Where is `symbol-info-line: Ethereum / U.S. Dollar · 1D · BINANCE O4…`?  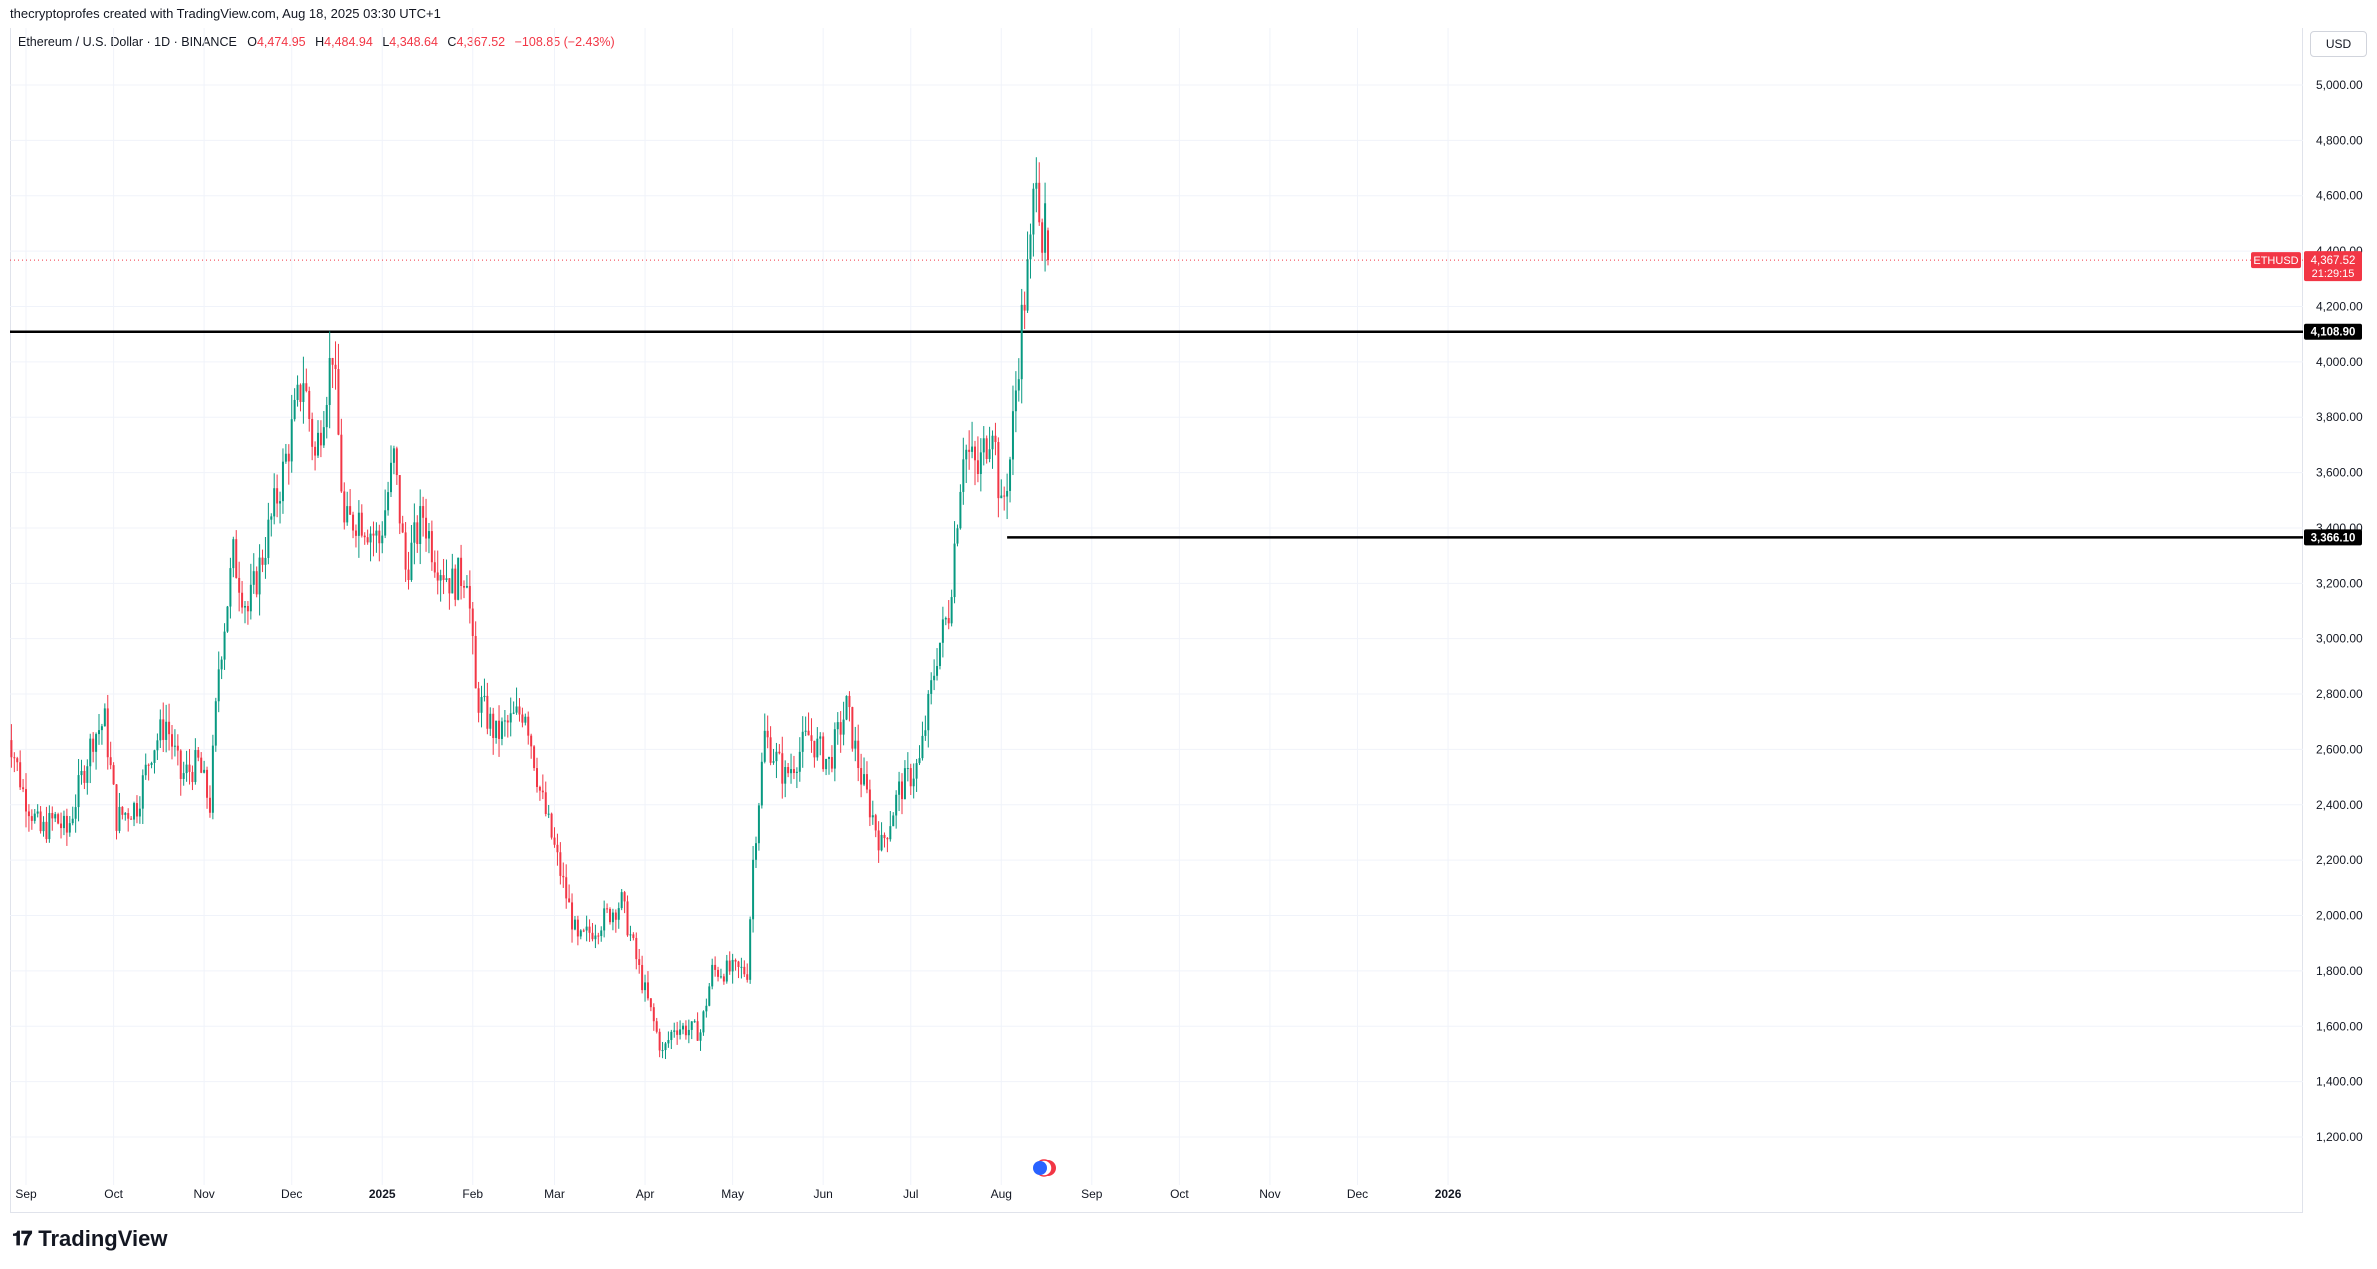
symbol-info-line: Ethereum / U.S. Dollar · 1D · BINANCE O4… is located at coordinates (319, 42).